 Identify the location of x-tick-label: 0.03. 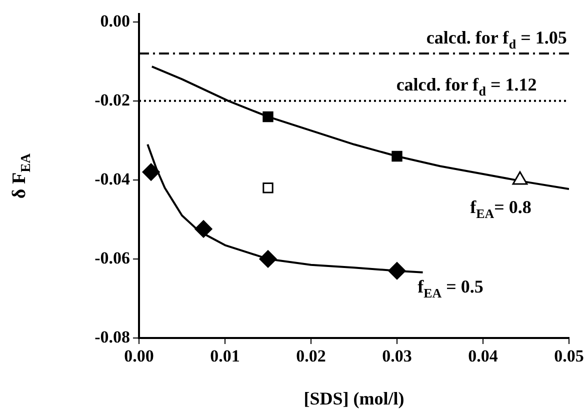
(397, 356).